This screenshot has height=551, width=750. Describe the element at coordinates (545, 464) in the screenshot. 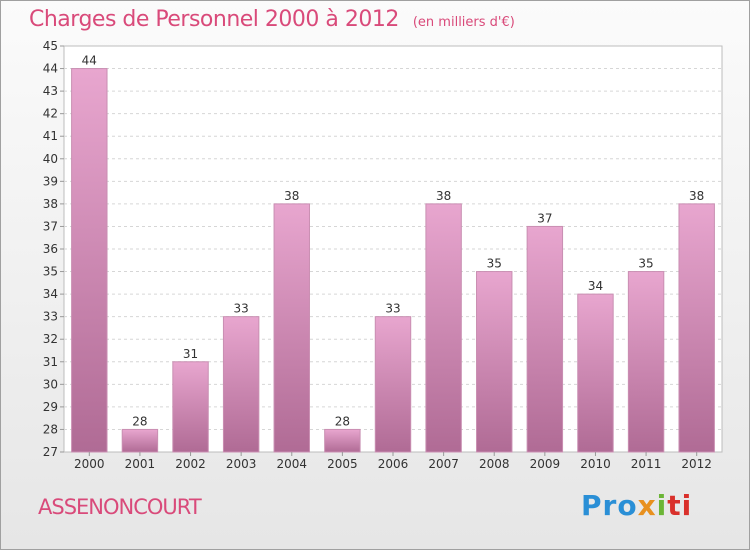

I see `x-tick-label: 2009` at that location.